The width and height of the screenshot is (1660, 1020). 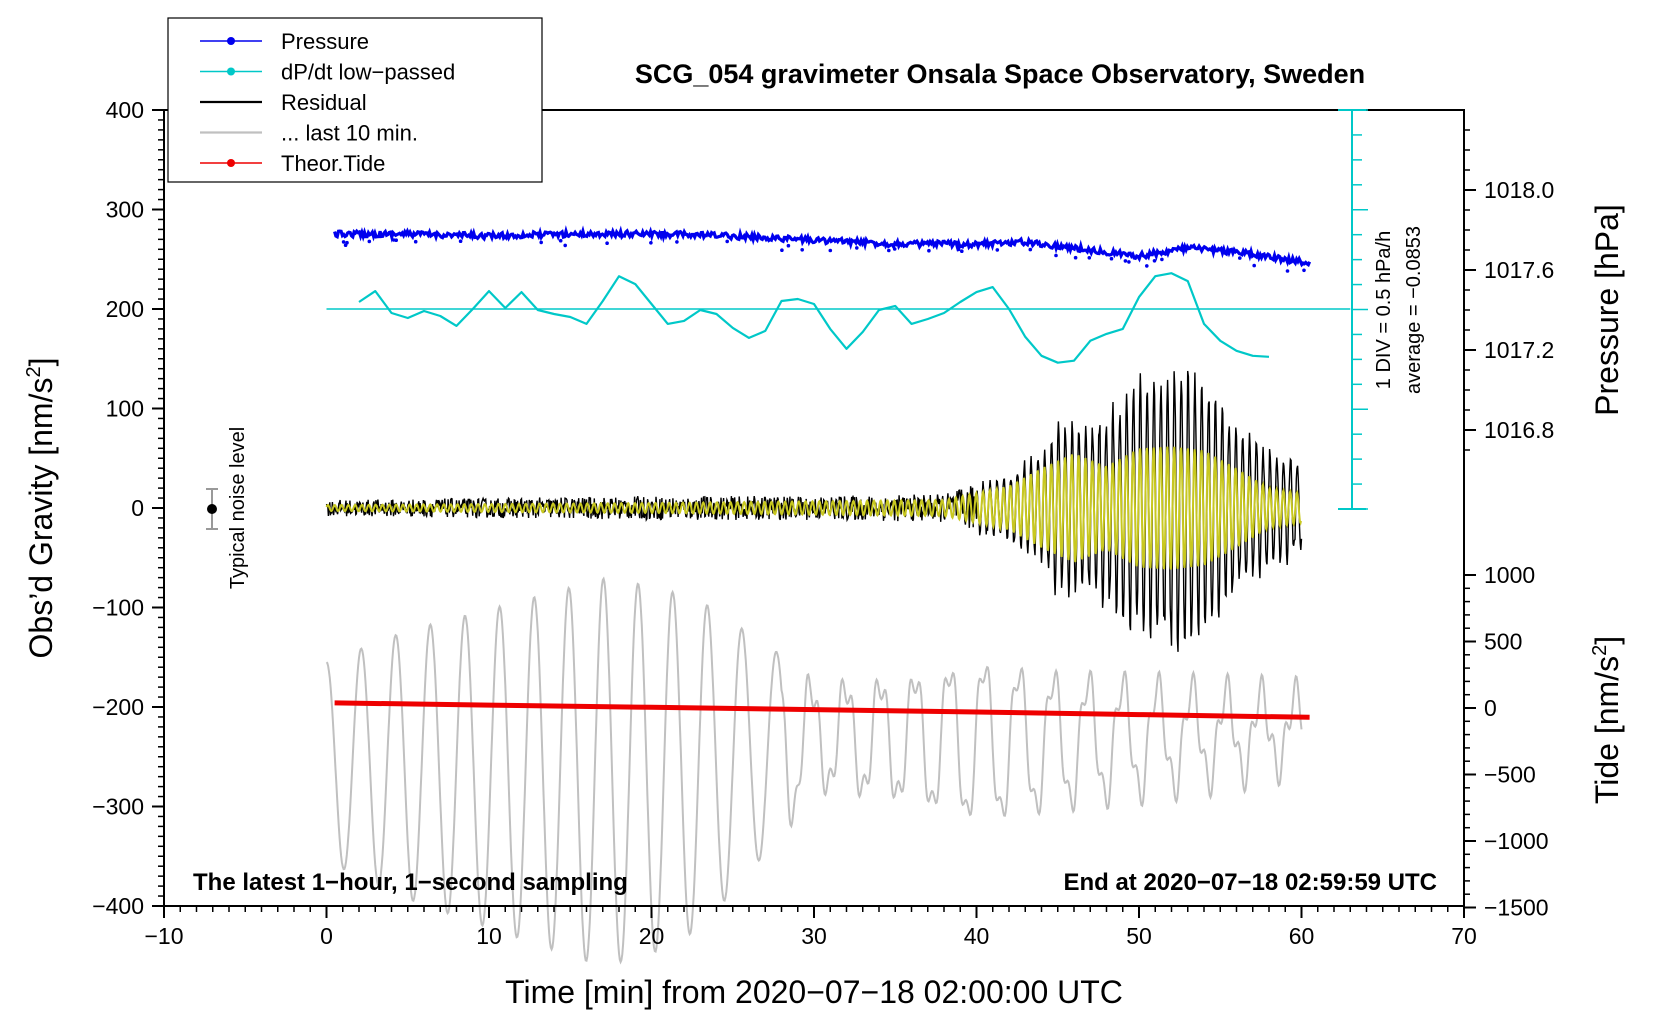 What do you see at coordinates (1490, 708) in the screenshot?
I see `tide-tick-label: 0` at bounding box center [1490, 708].